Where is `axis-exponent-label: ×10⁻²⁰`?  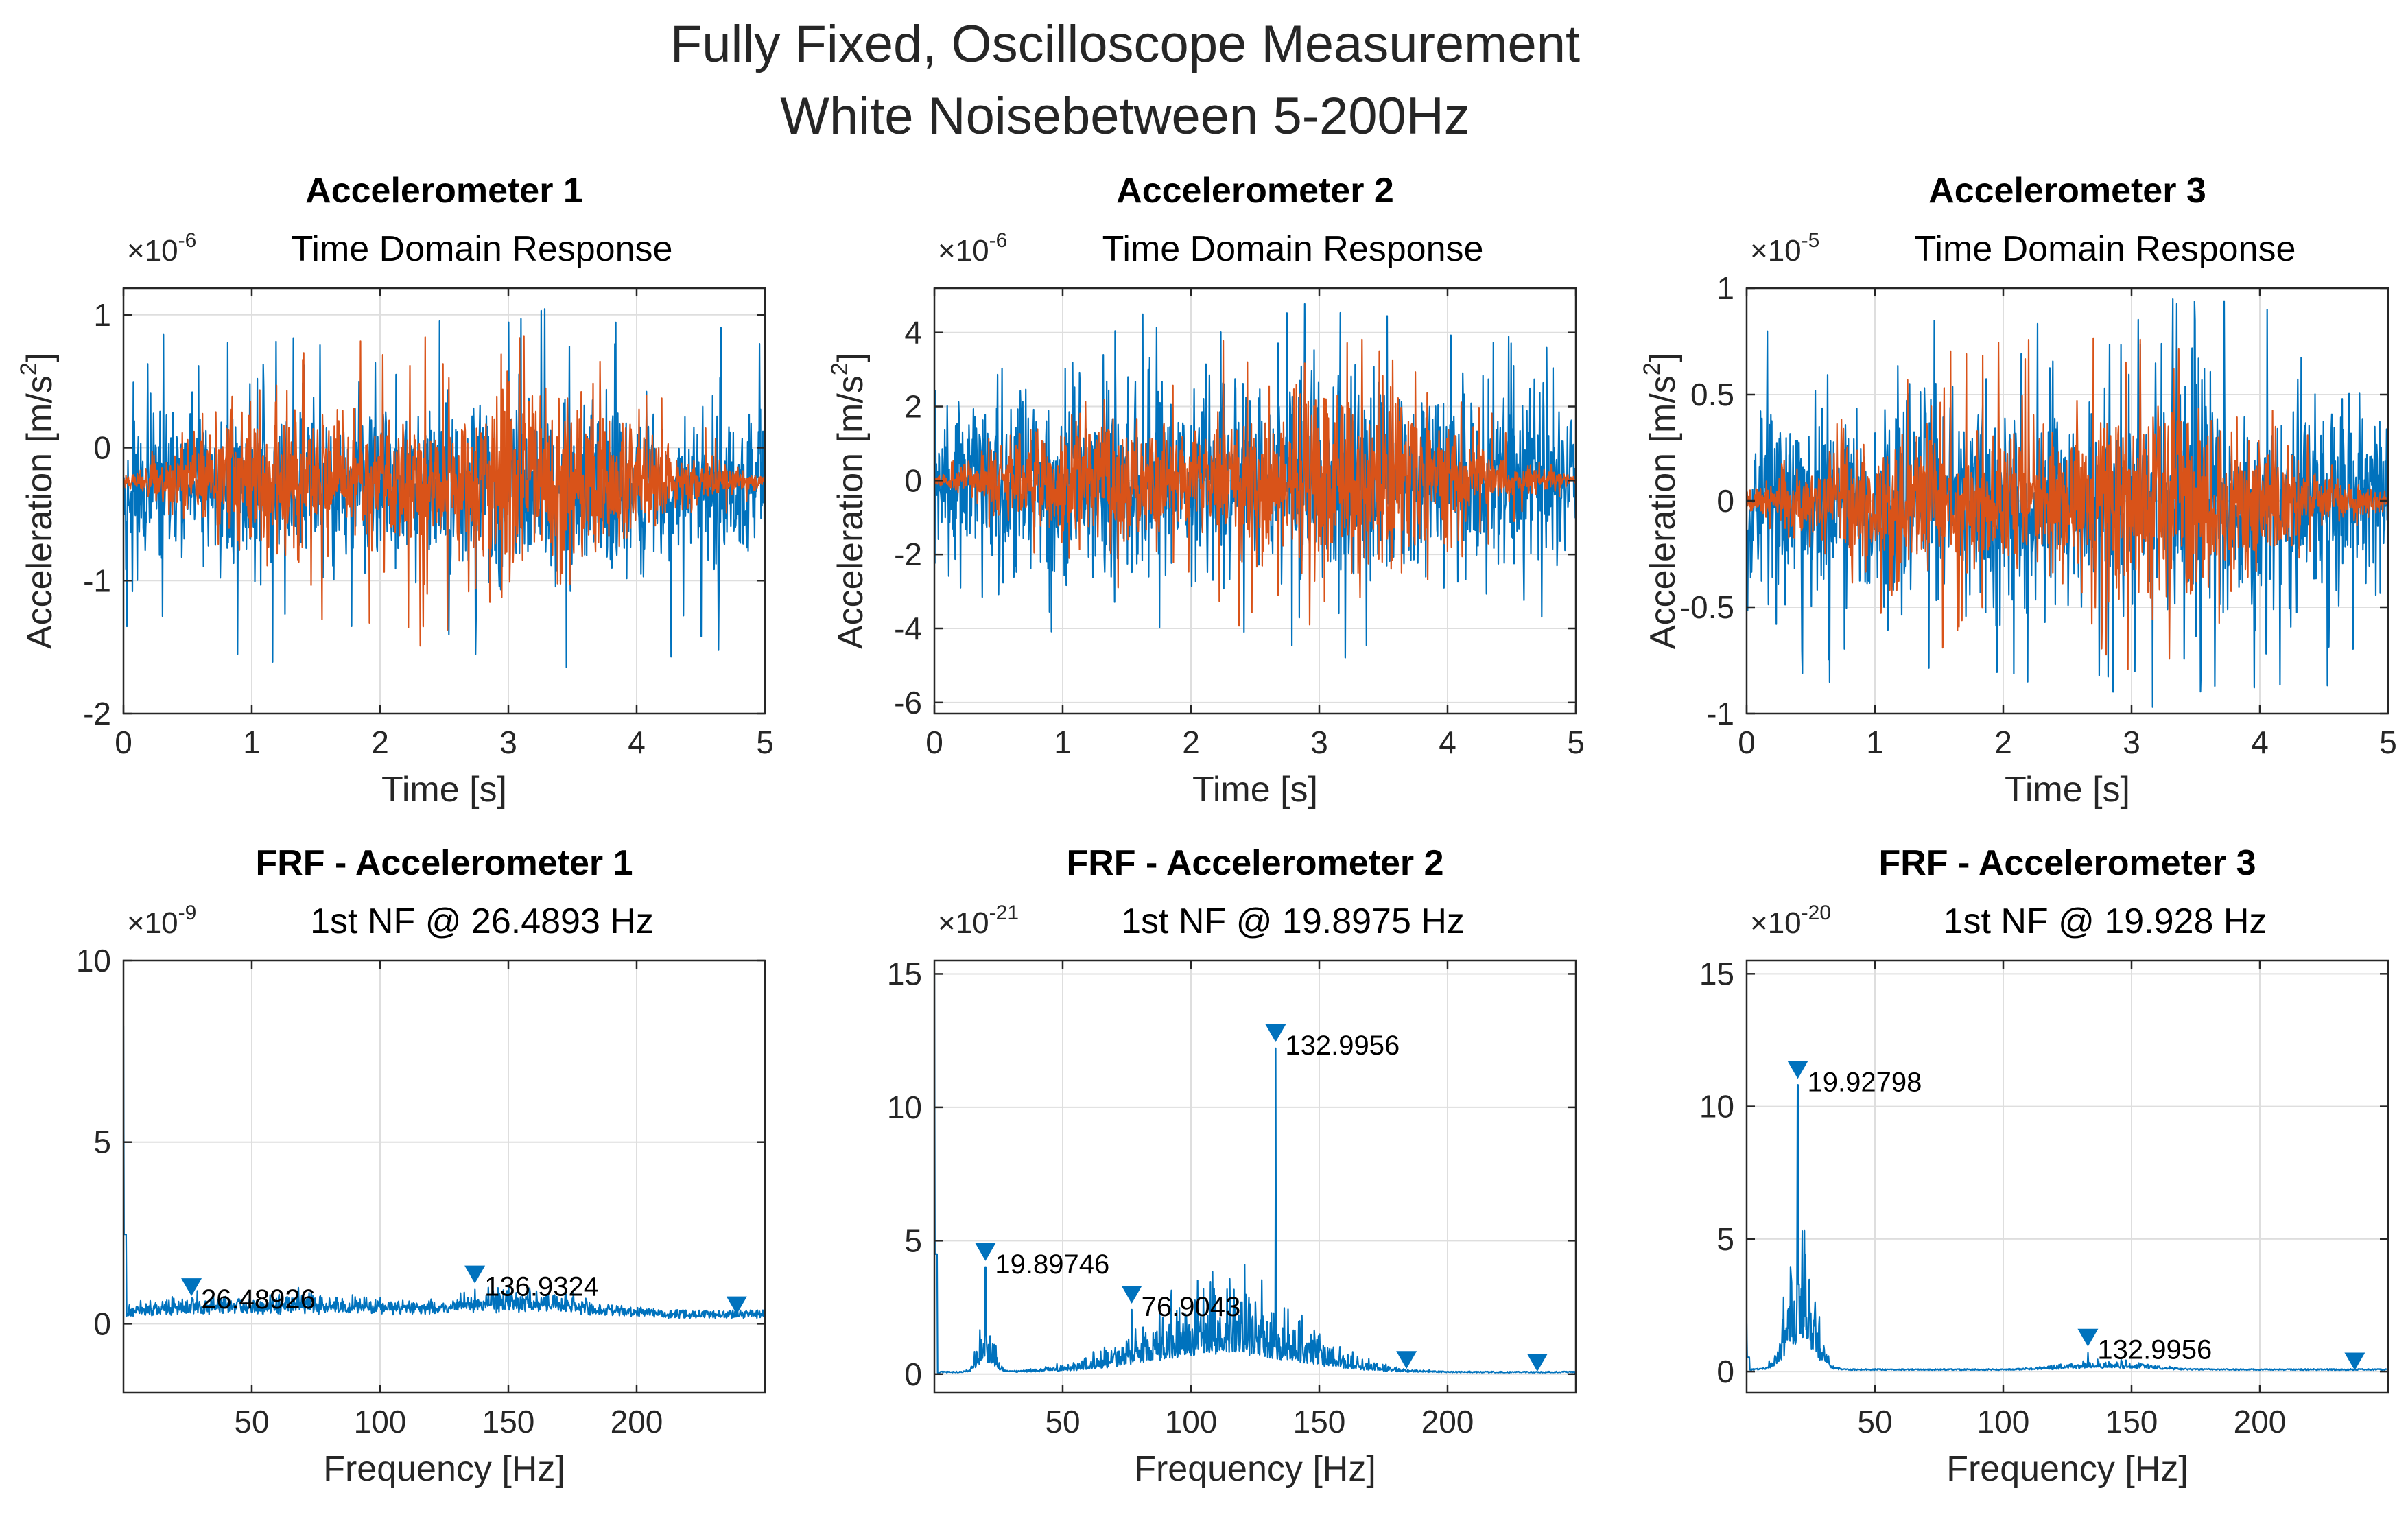
axis-exponent-label: ×10⁻²⁰ is located at coordinates (1791, 921).